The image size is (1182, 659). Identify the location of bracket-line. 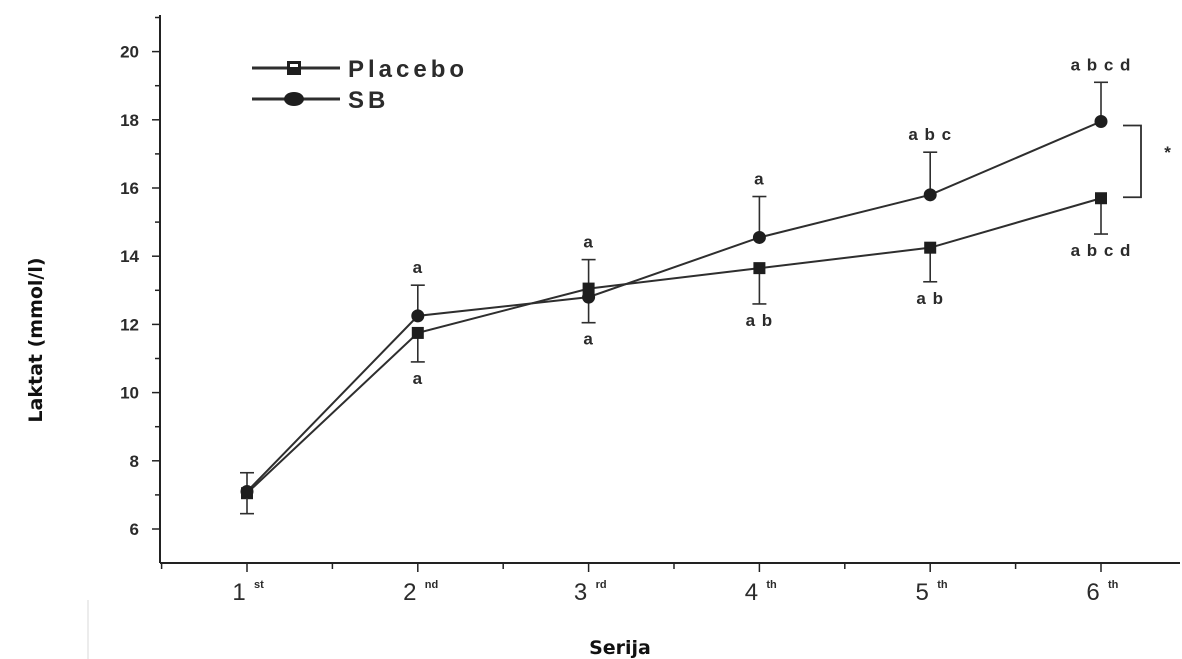
(1132, 161).